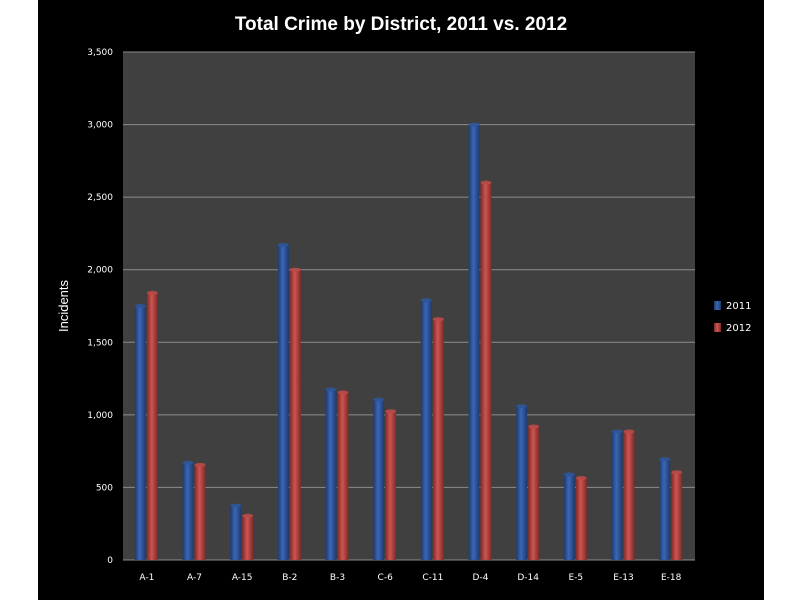 The height and width of the screenshot is (600, 800). What do you see at coordinates (432, 578) in the screenshot?
I see `x-tick-label: C-11` at bounding box center [432, 578].